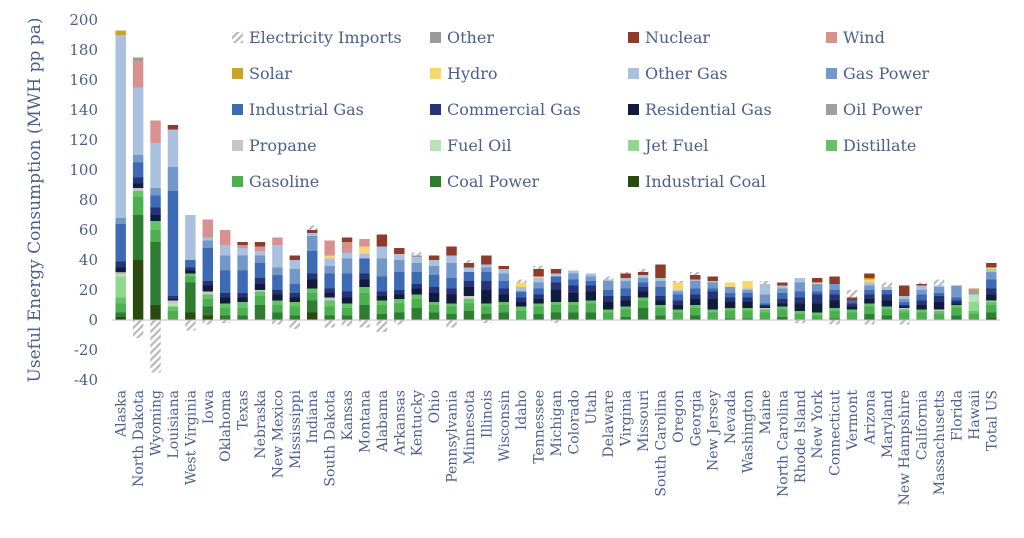 Image resolution: width=1024 pixels, height=538 pixels. What do you see at coordinates (470, 37) in the screenshot?
I see `legend-label: Other` at bounding box center [470, 37].